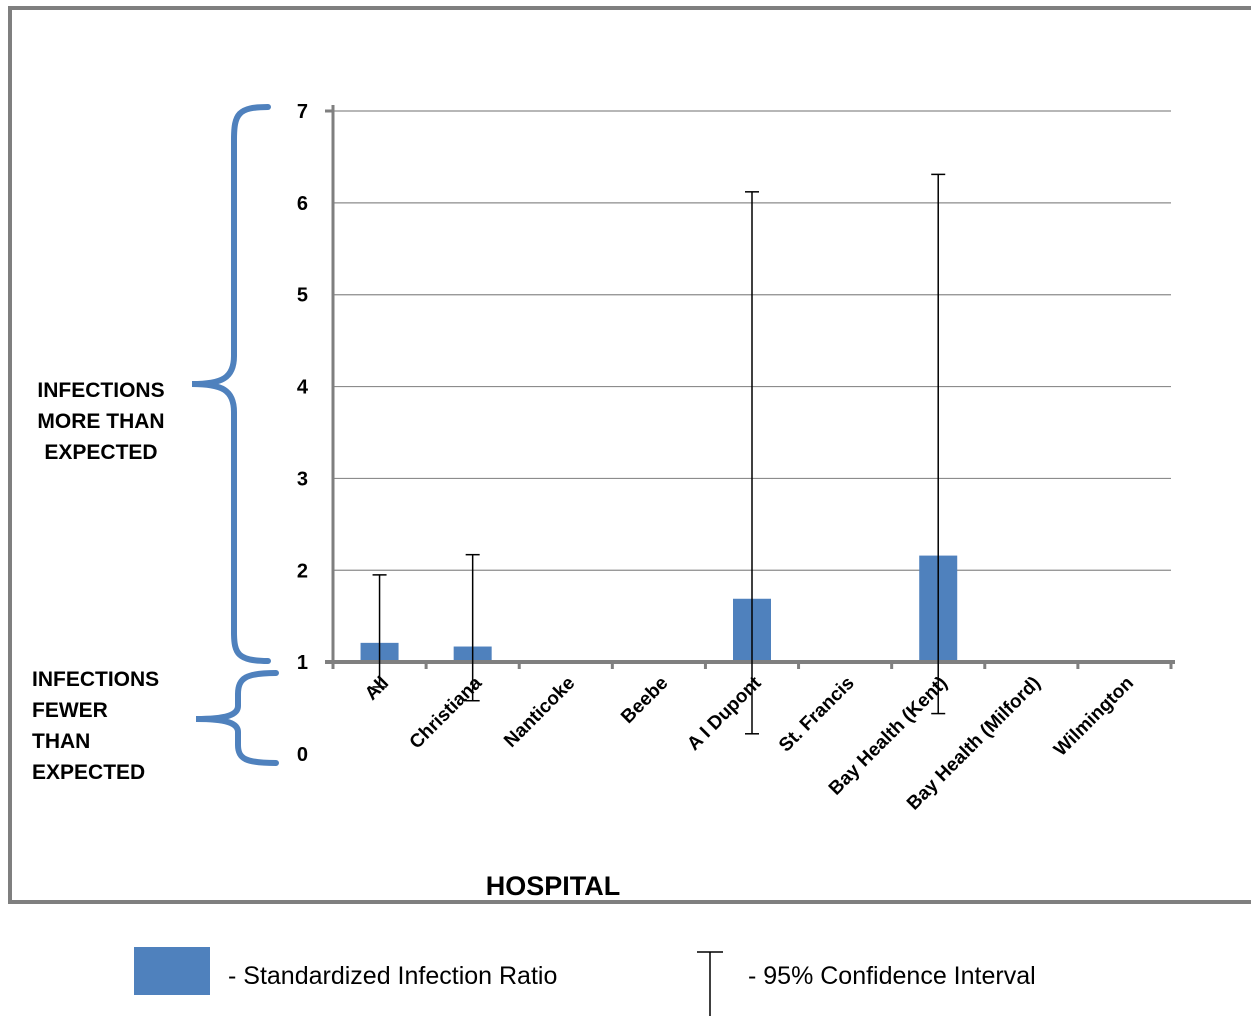 Image resolution: width=1251 pixels, height=1017 pixels. What do you see at coordinates (377, 689) in the screenshot?
I see `category-label-0: All` at bounding box center [377, 689].